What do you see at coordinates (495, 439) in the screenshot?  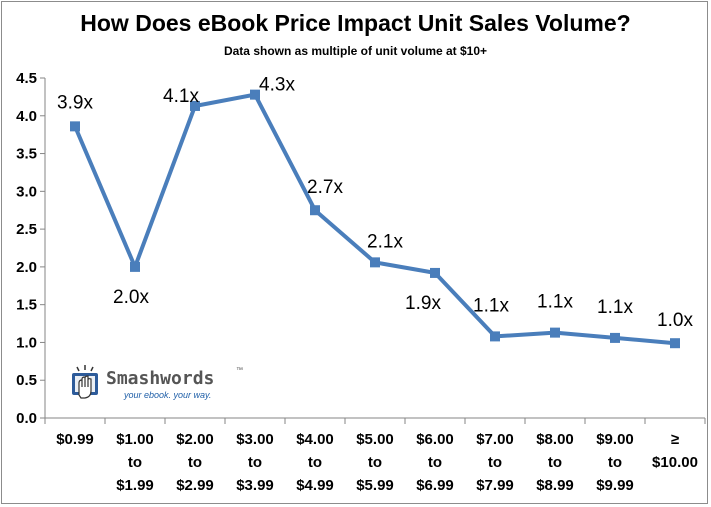 I see `x-tick-label: $7.00` at bounding box center [495, 439].